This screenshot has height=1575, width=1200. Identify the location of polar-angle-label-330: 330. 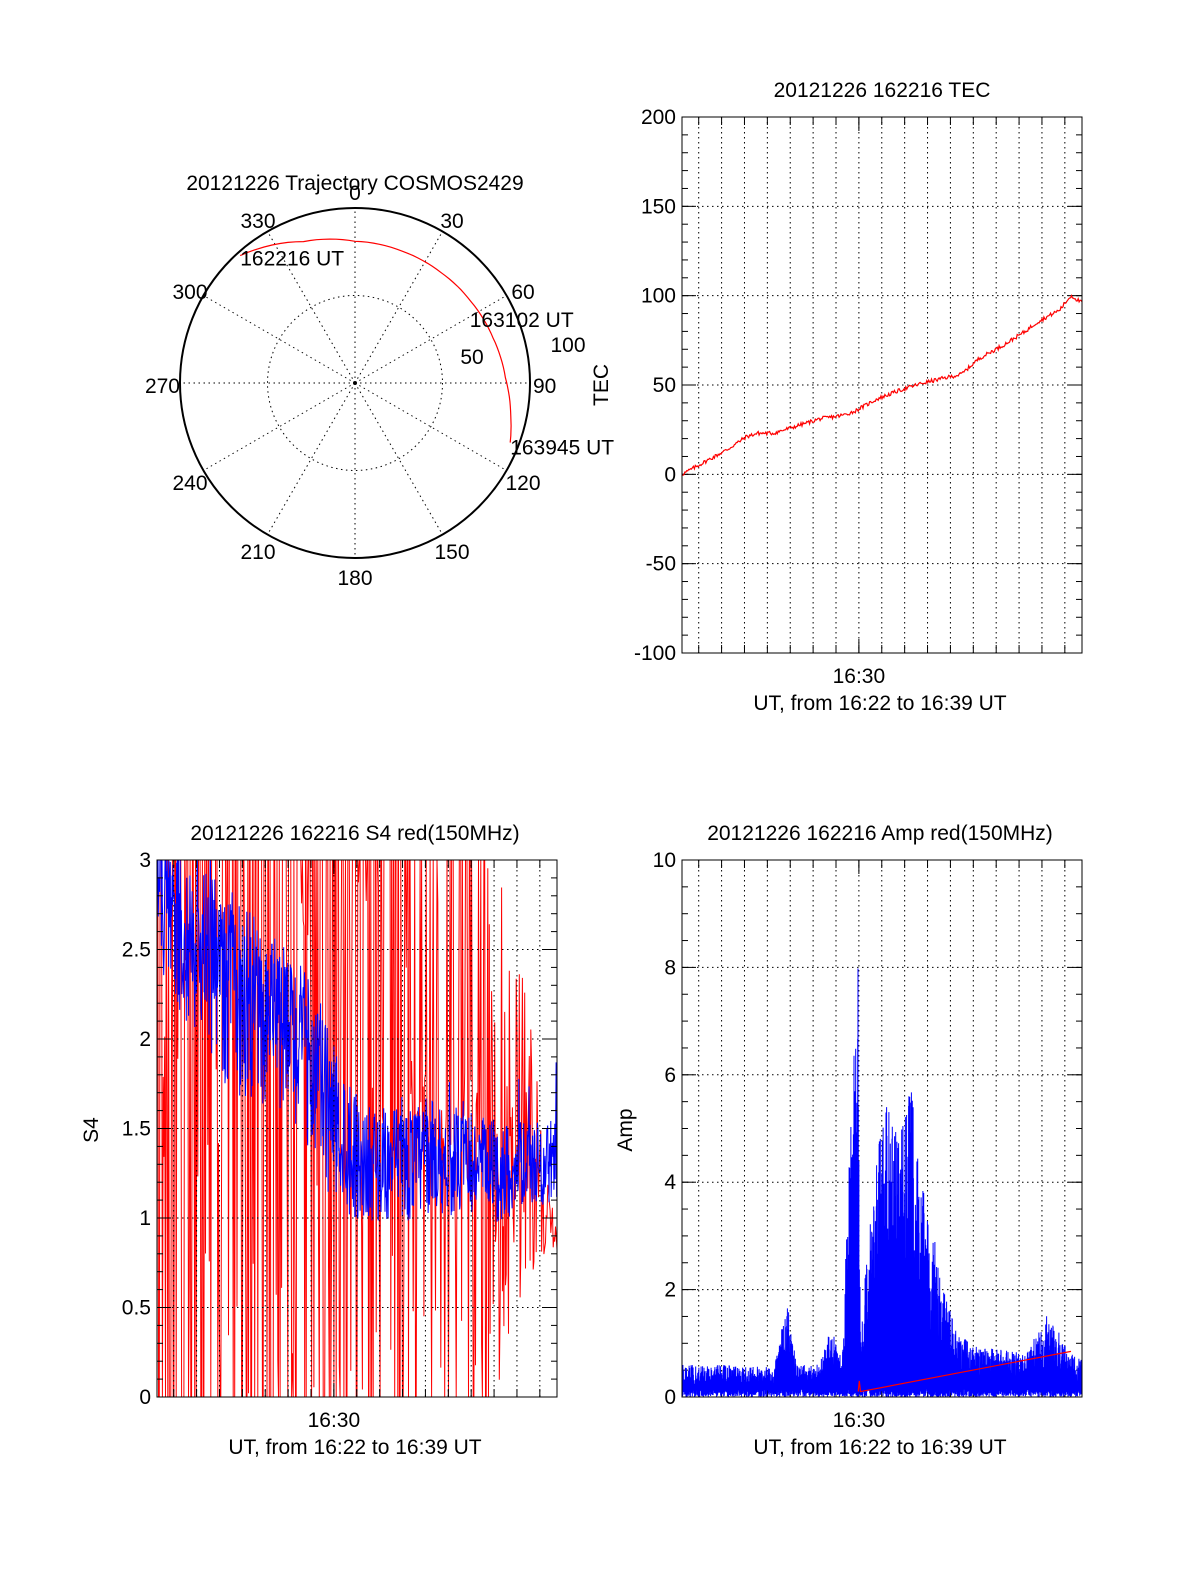
(257, 221).